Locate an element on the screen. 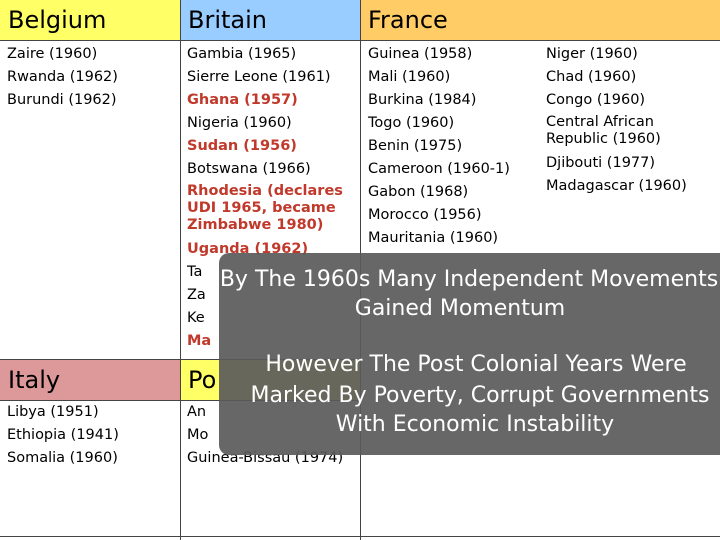 The image size is (720, 540). list-item: Za is located at coordinates (196, 295).